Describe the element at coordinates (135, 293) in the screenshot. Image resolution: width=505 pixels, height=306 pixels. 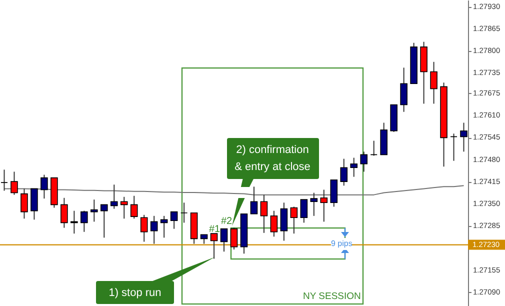
I see `annotation: 1) stop run` at that location.